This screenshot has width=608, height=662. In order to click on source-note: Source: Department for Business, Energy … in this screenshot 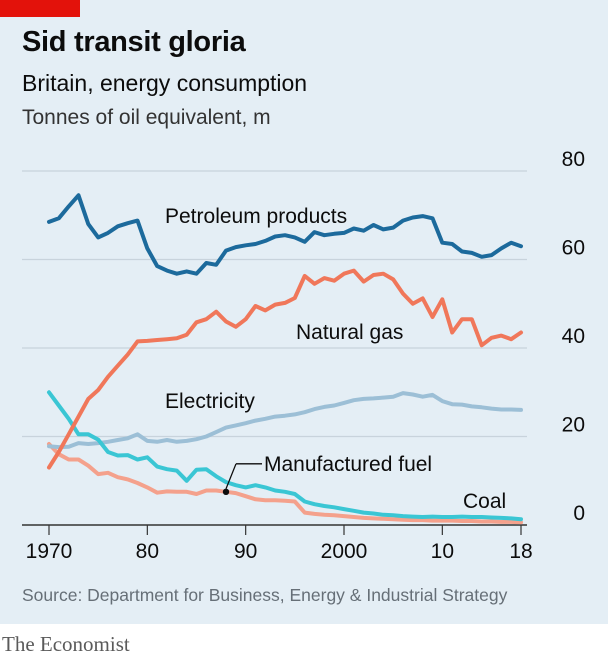, I will do `click(265, 595)`.